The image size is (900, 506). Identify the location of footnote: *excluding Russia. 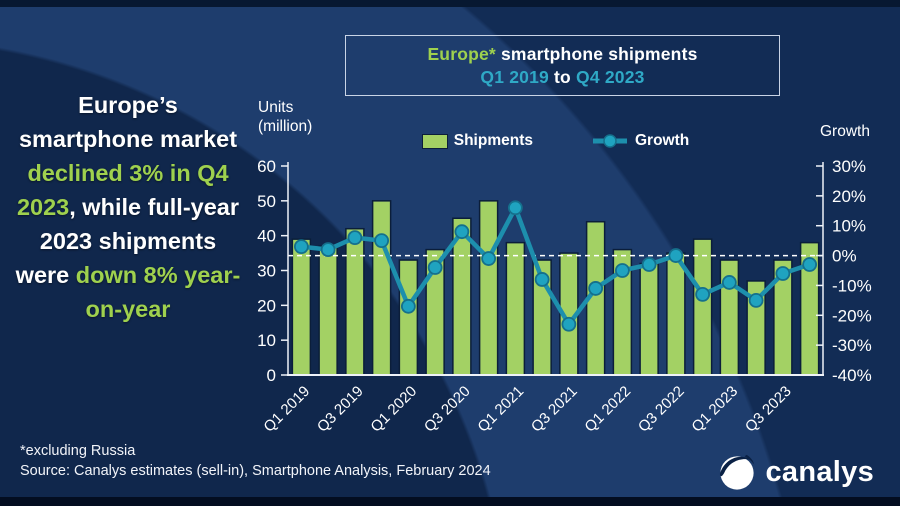
(78, 451).